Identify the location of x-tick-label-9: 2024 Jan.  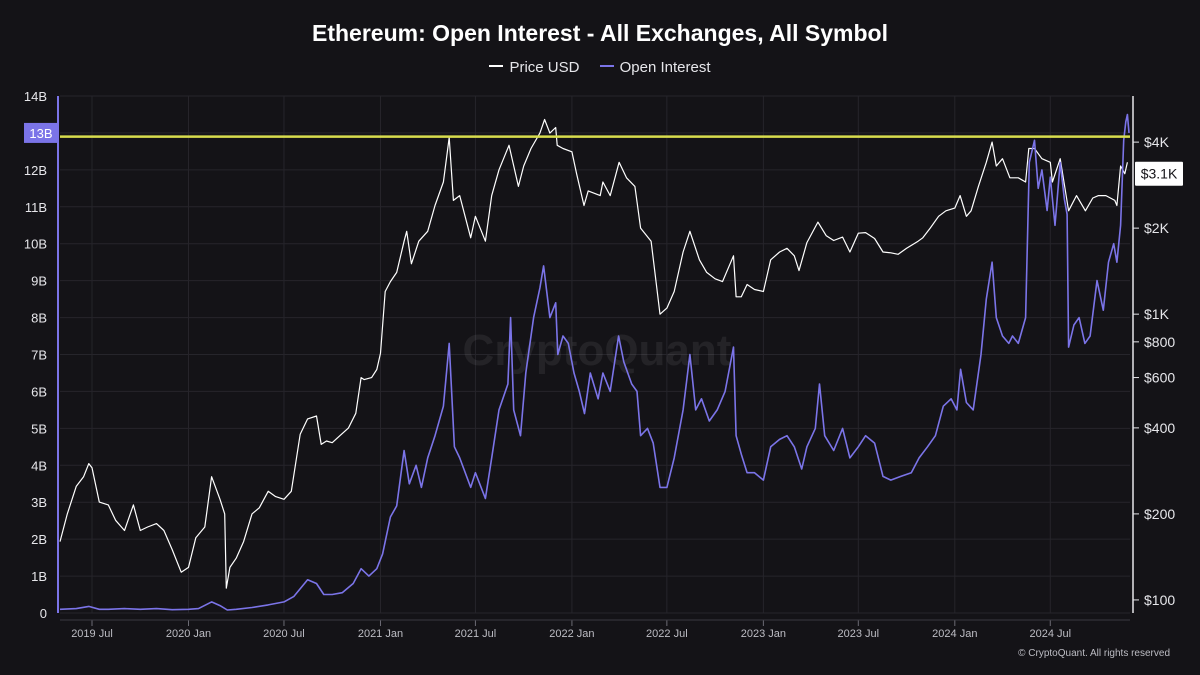
(954, 634).